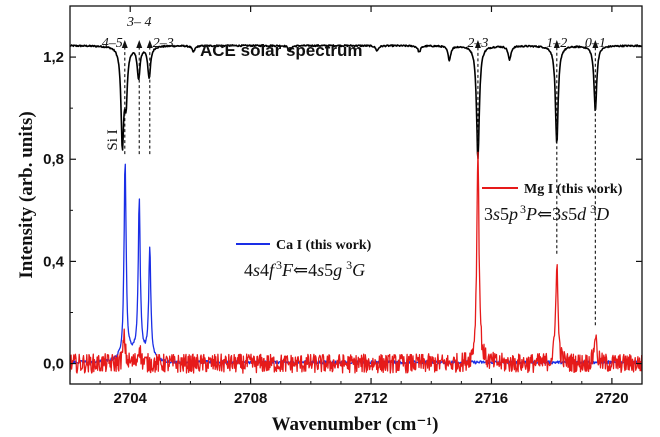  What do you see at coordinates (324, 245) in the screenshot?
I see `legend-ca-label: Ca I (this work)` at bounding box center [324, 245].